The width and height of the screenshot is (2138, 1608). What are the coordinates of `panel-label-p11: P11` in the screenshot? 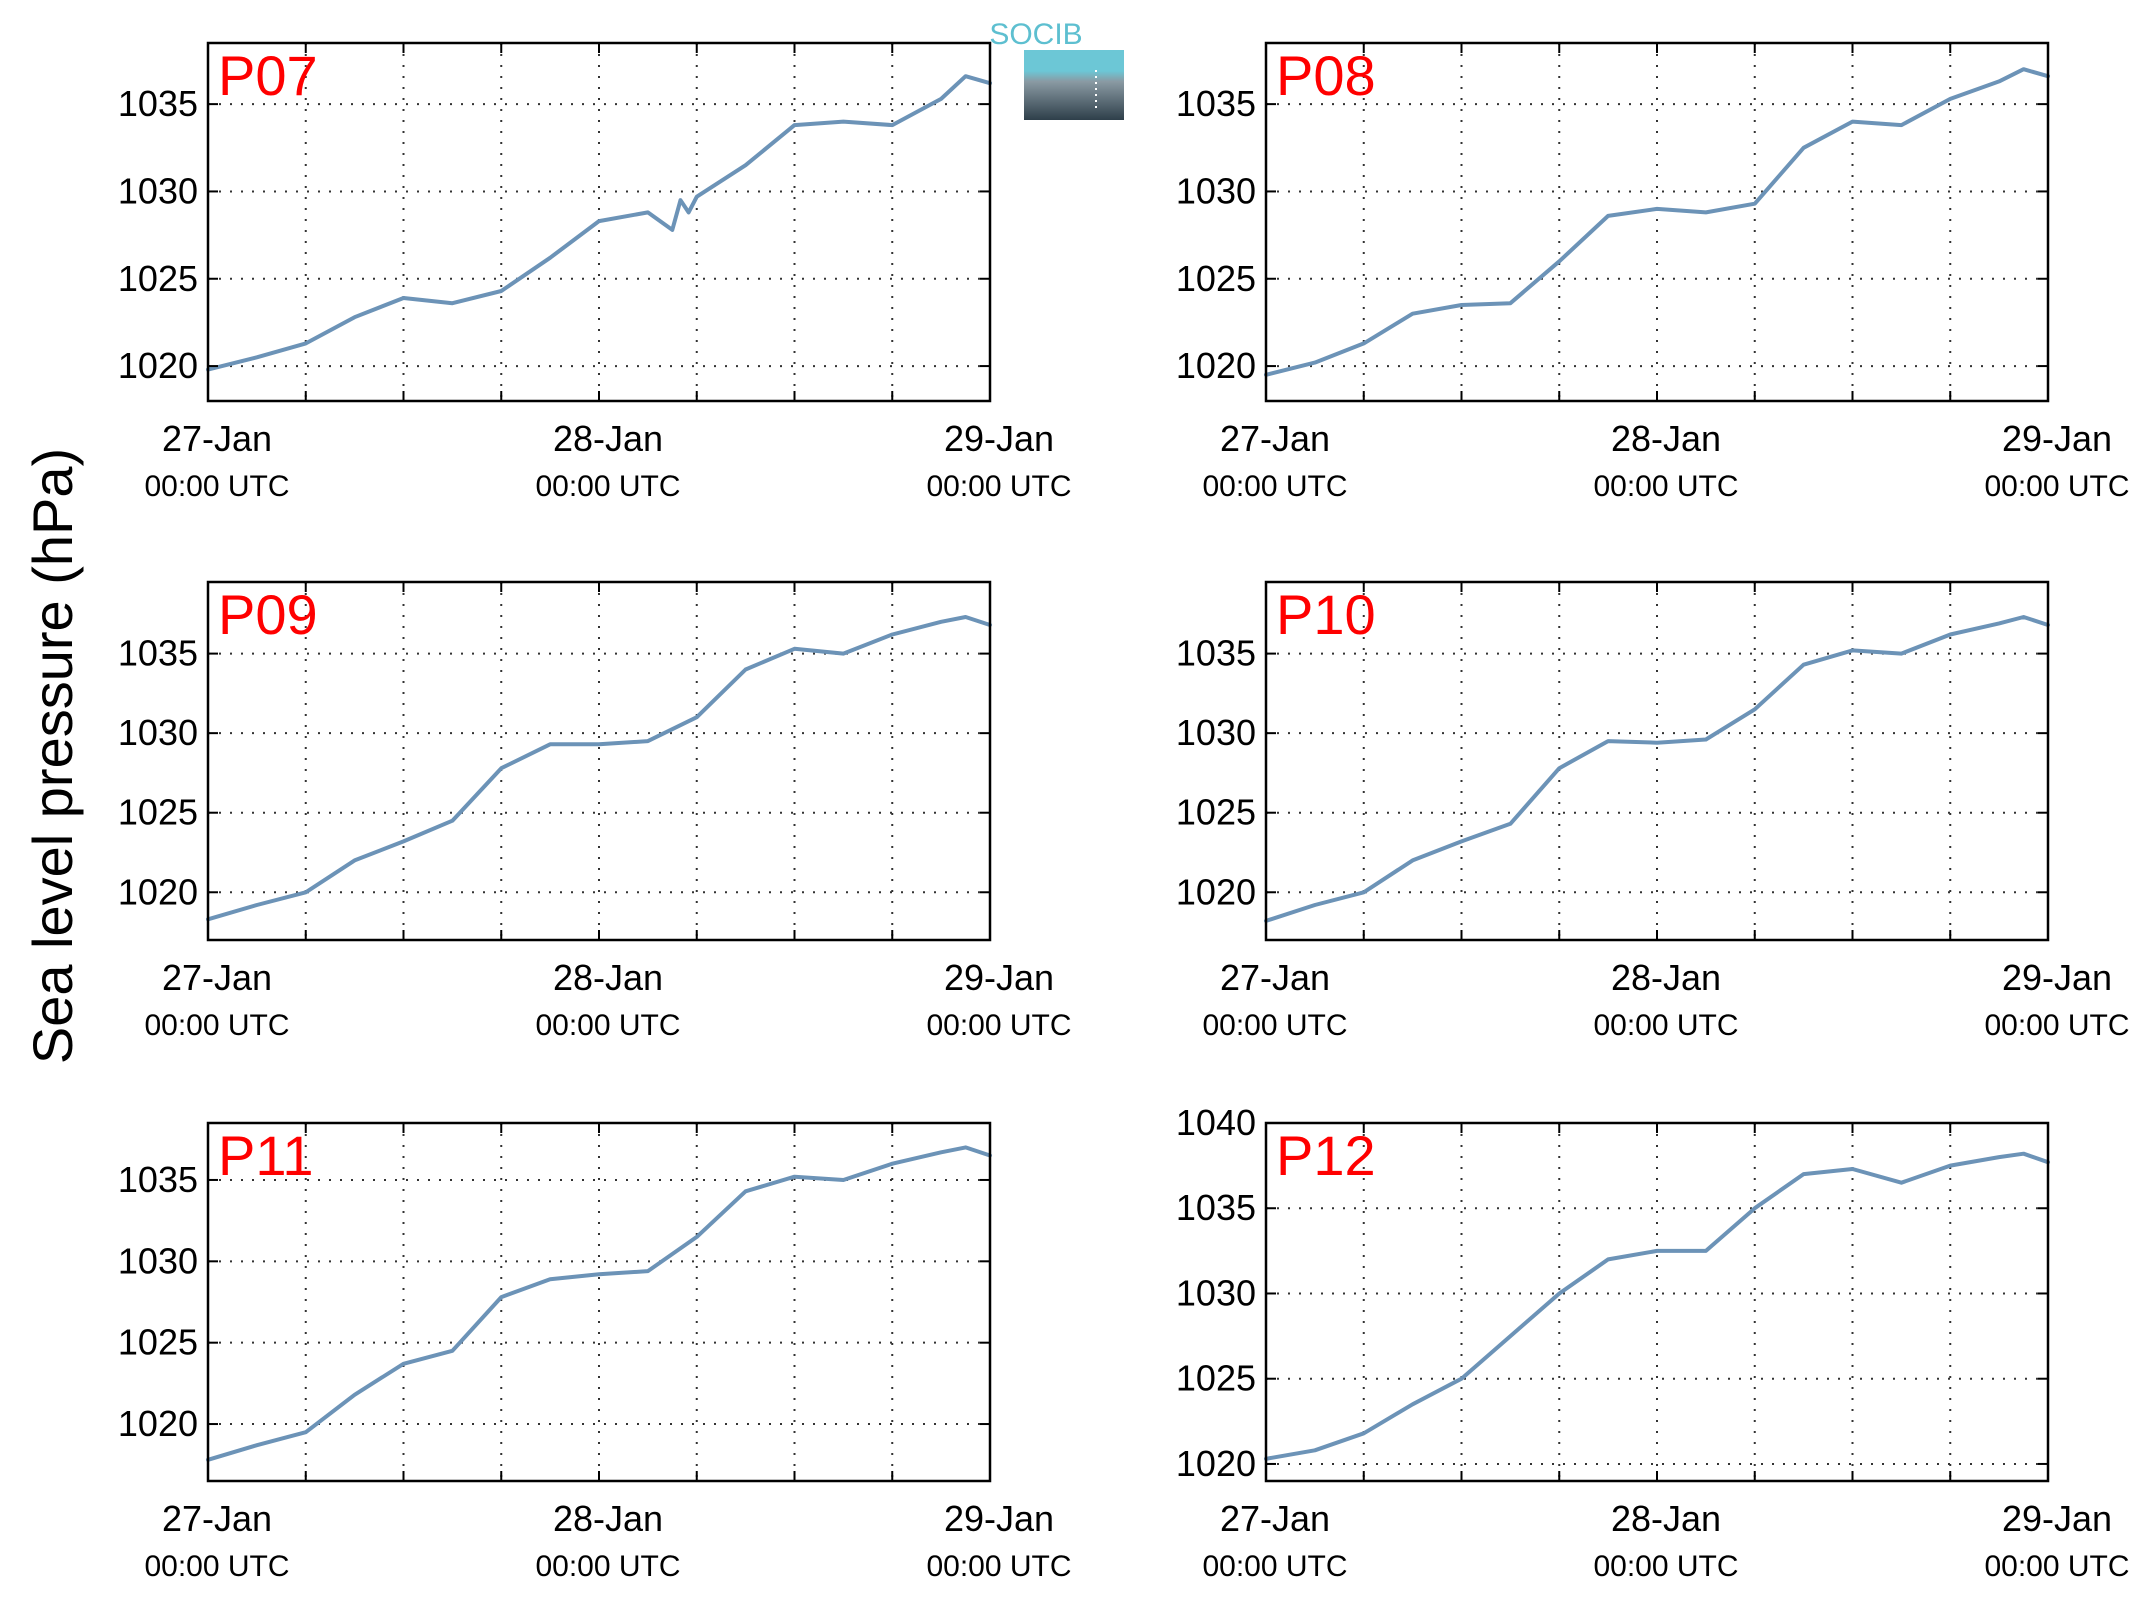 It's located at (265, 1155).